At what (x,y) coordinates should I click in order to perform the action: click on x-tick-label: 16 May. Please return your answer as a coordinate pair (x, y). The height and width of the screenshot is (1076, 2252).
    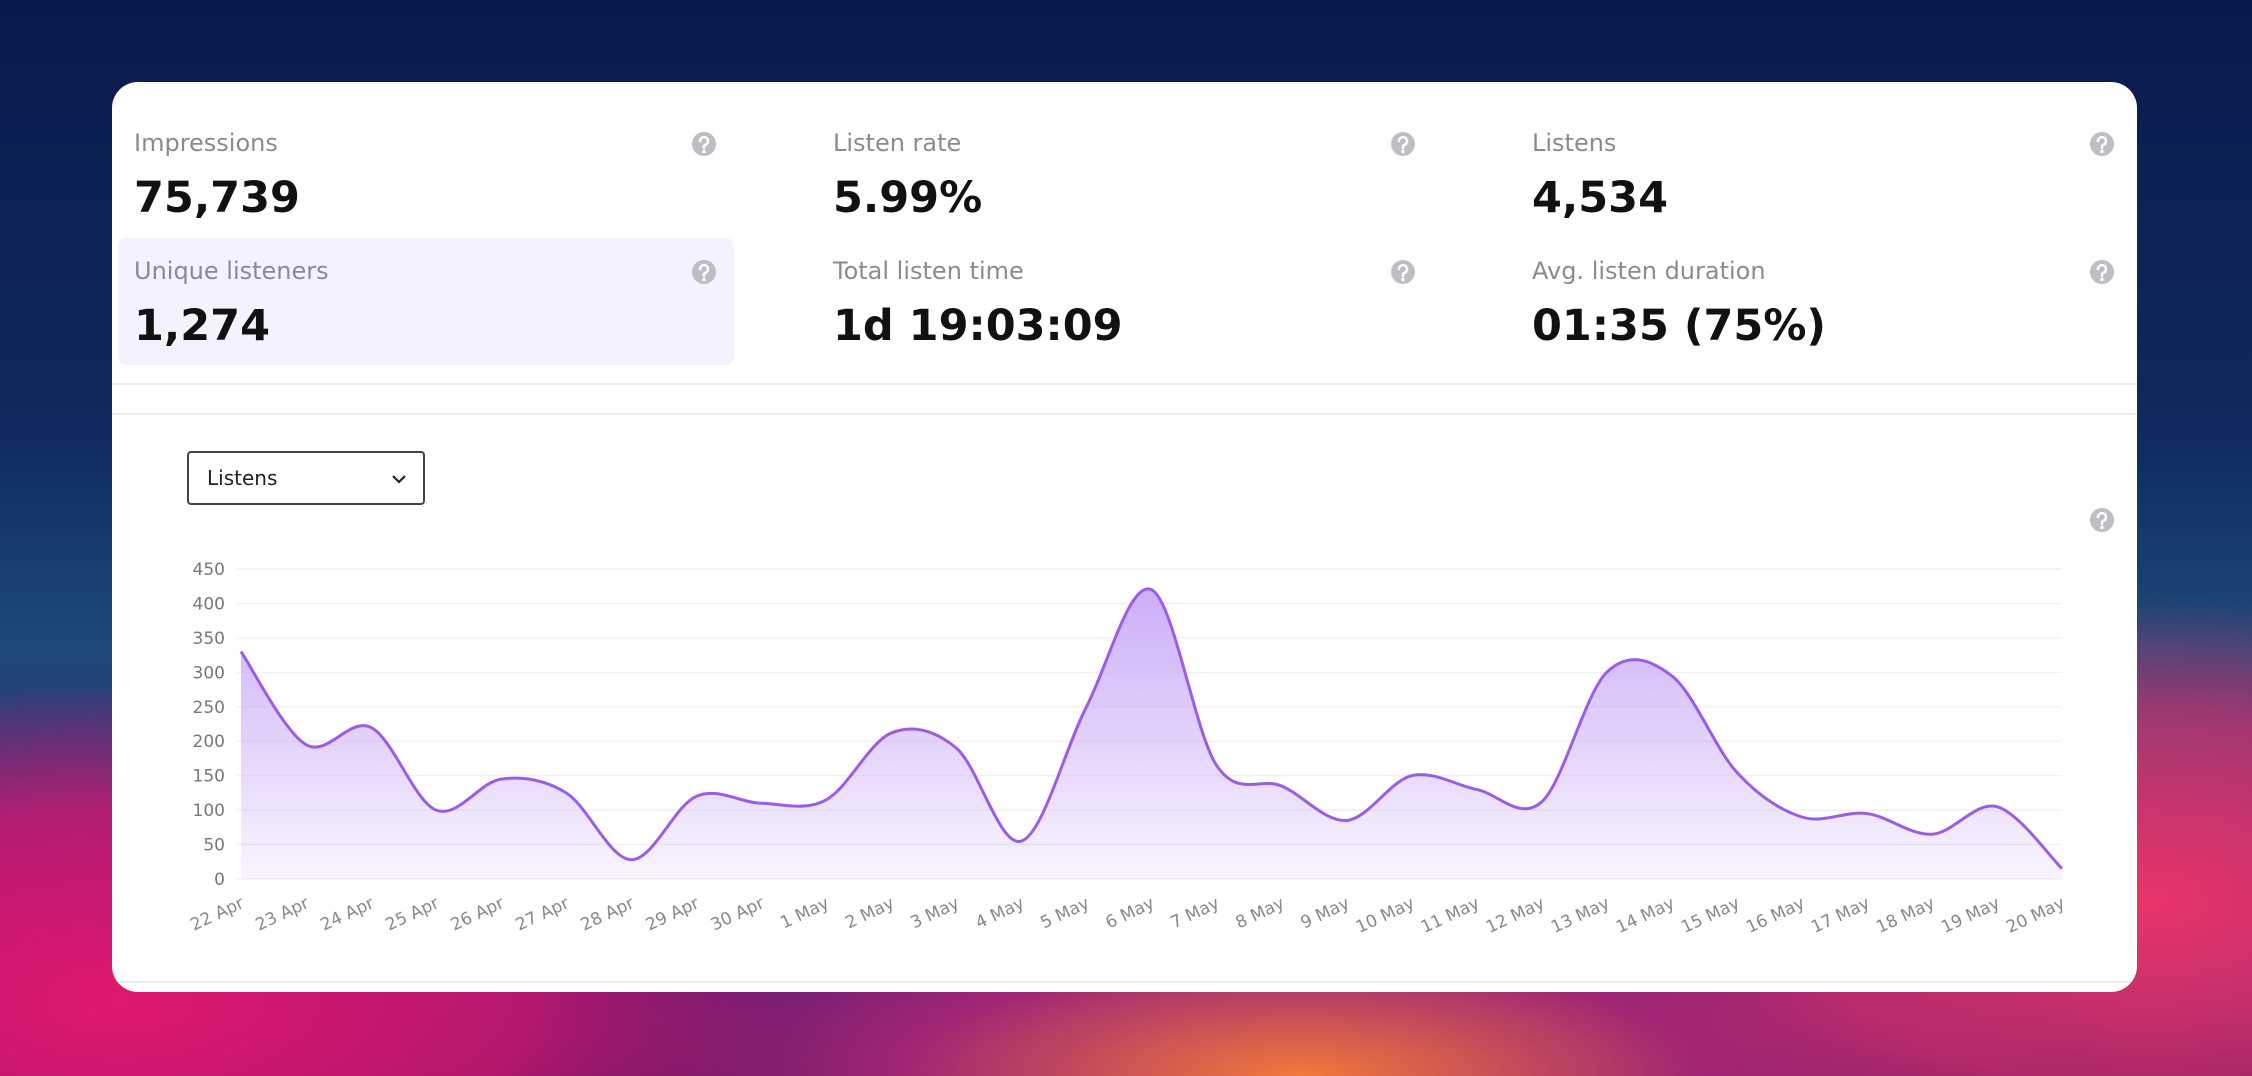
    Looking at the image, I should click on (1775, 915).